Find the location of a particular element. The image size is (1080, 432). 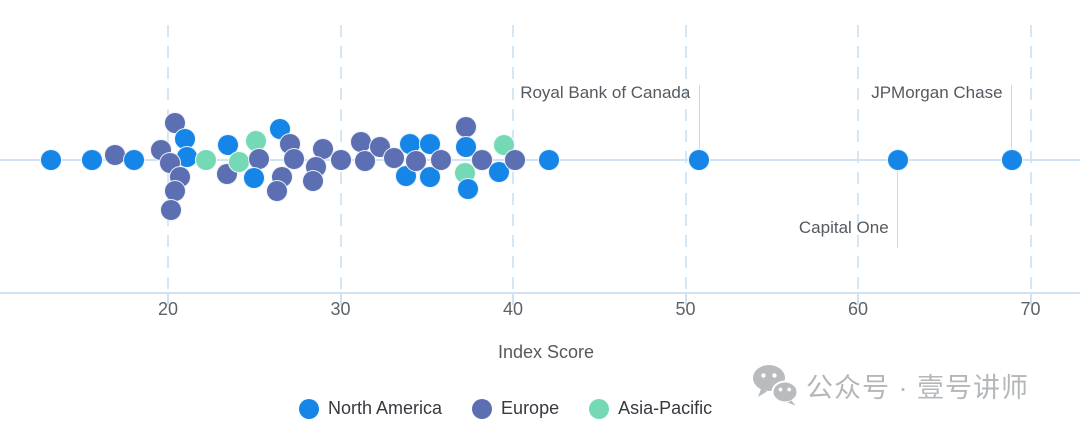

watermark: 公众号 · 壹号讲师 is located at coordinates (890, 385).